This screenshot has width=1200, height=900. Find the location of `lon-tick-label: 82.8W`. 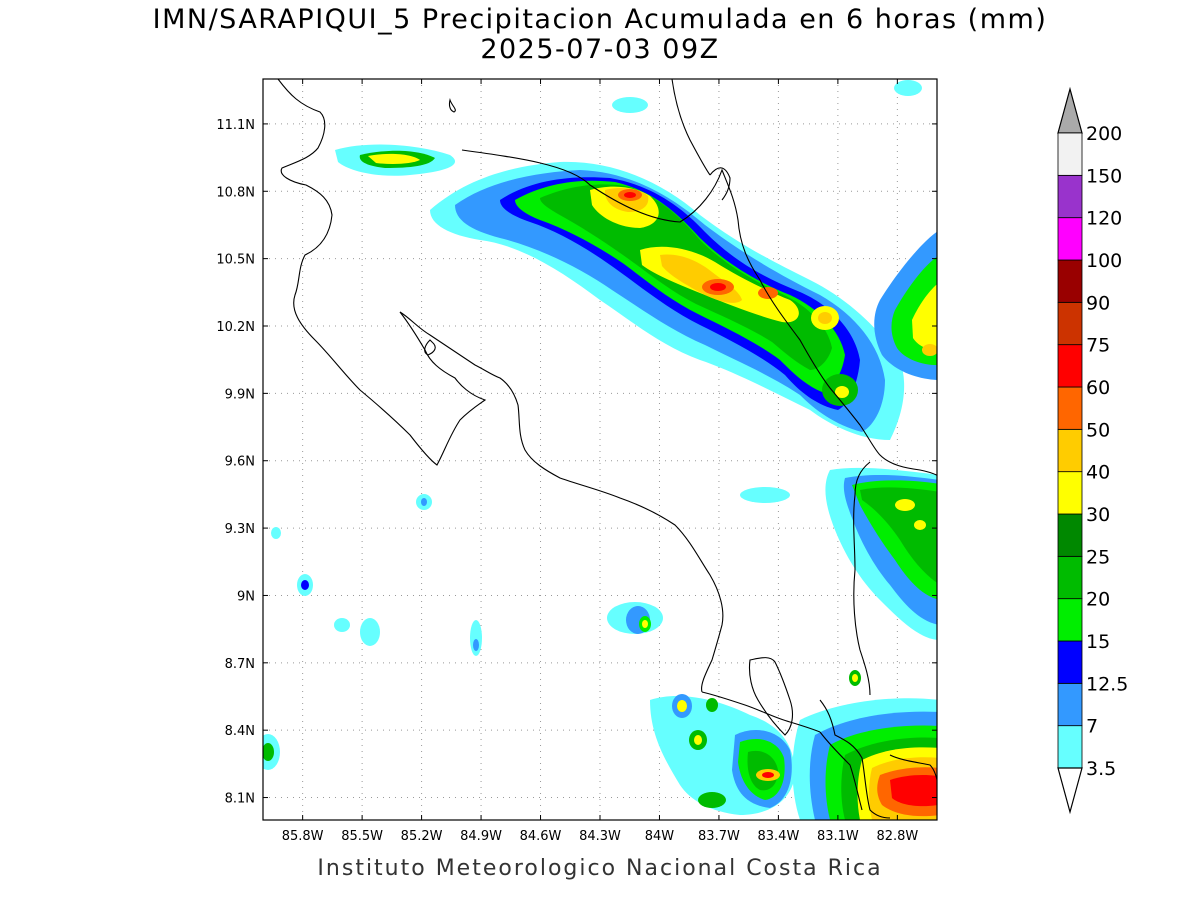

lon-tick-label: 82.8W is located at coordinates (897, 836).